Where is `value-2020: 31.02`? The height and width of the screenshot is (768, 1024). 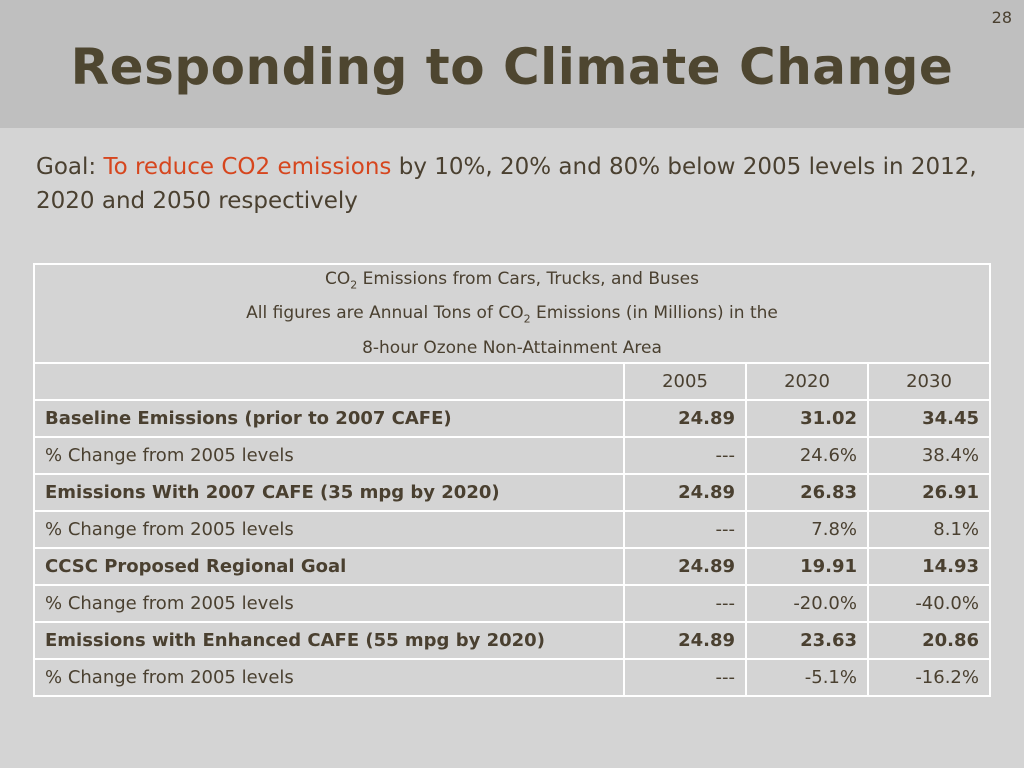
value-2020: 31.02 is located at coordinates (807, 418).